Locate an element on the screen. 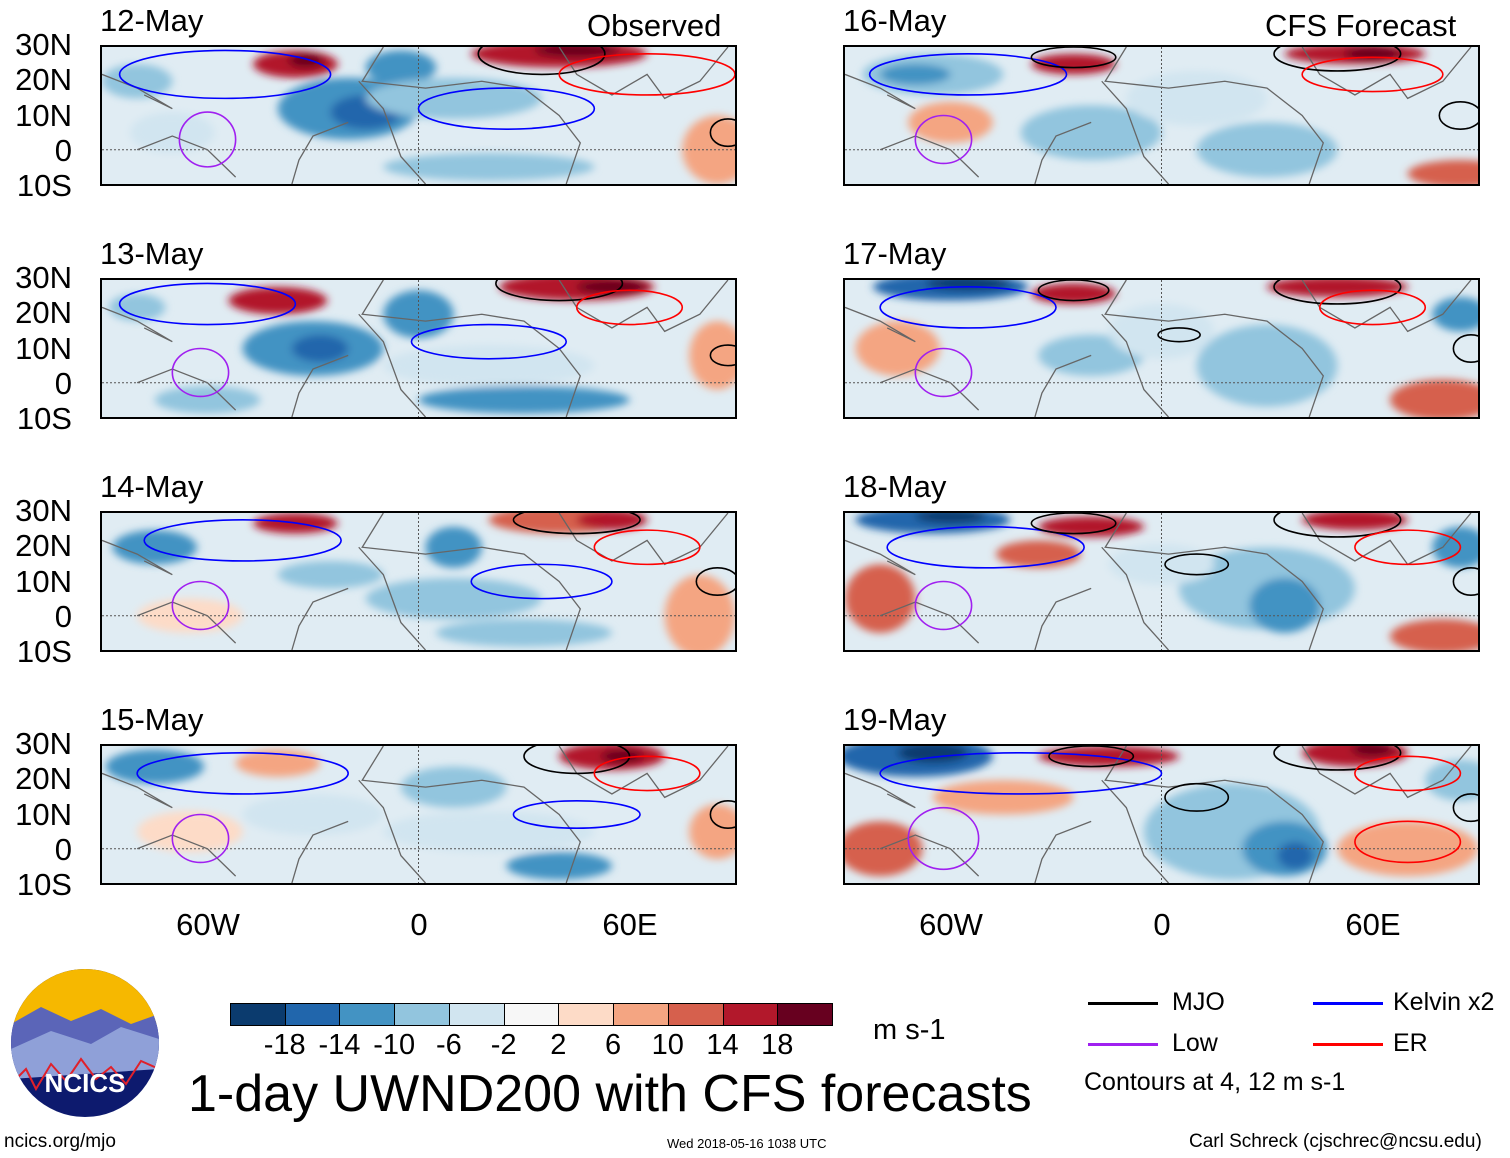  map-panel-19-may is located at coordinates (1161, 814).